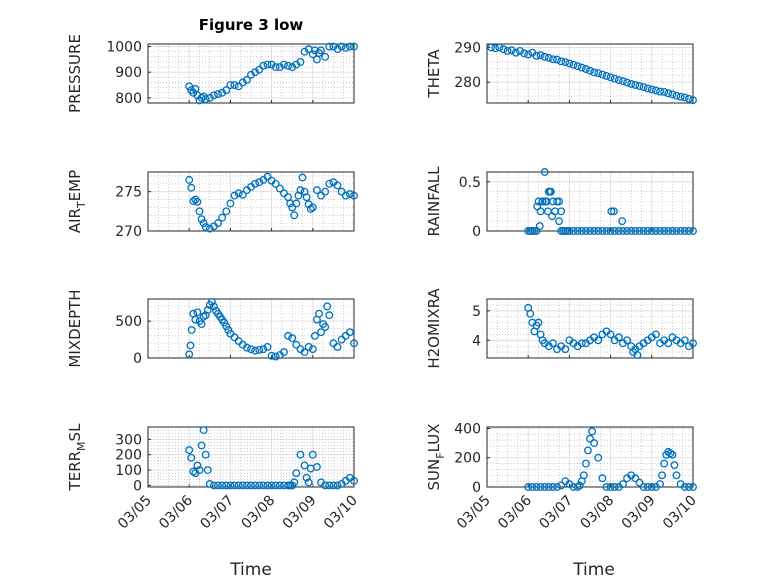 Image resolution: width=778 pixels, height=583 pixels. I want to click on y-tick-label: 275, so click(128, 193).